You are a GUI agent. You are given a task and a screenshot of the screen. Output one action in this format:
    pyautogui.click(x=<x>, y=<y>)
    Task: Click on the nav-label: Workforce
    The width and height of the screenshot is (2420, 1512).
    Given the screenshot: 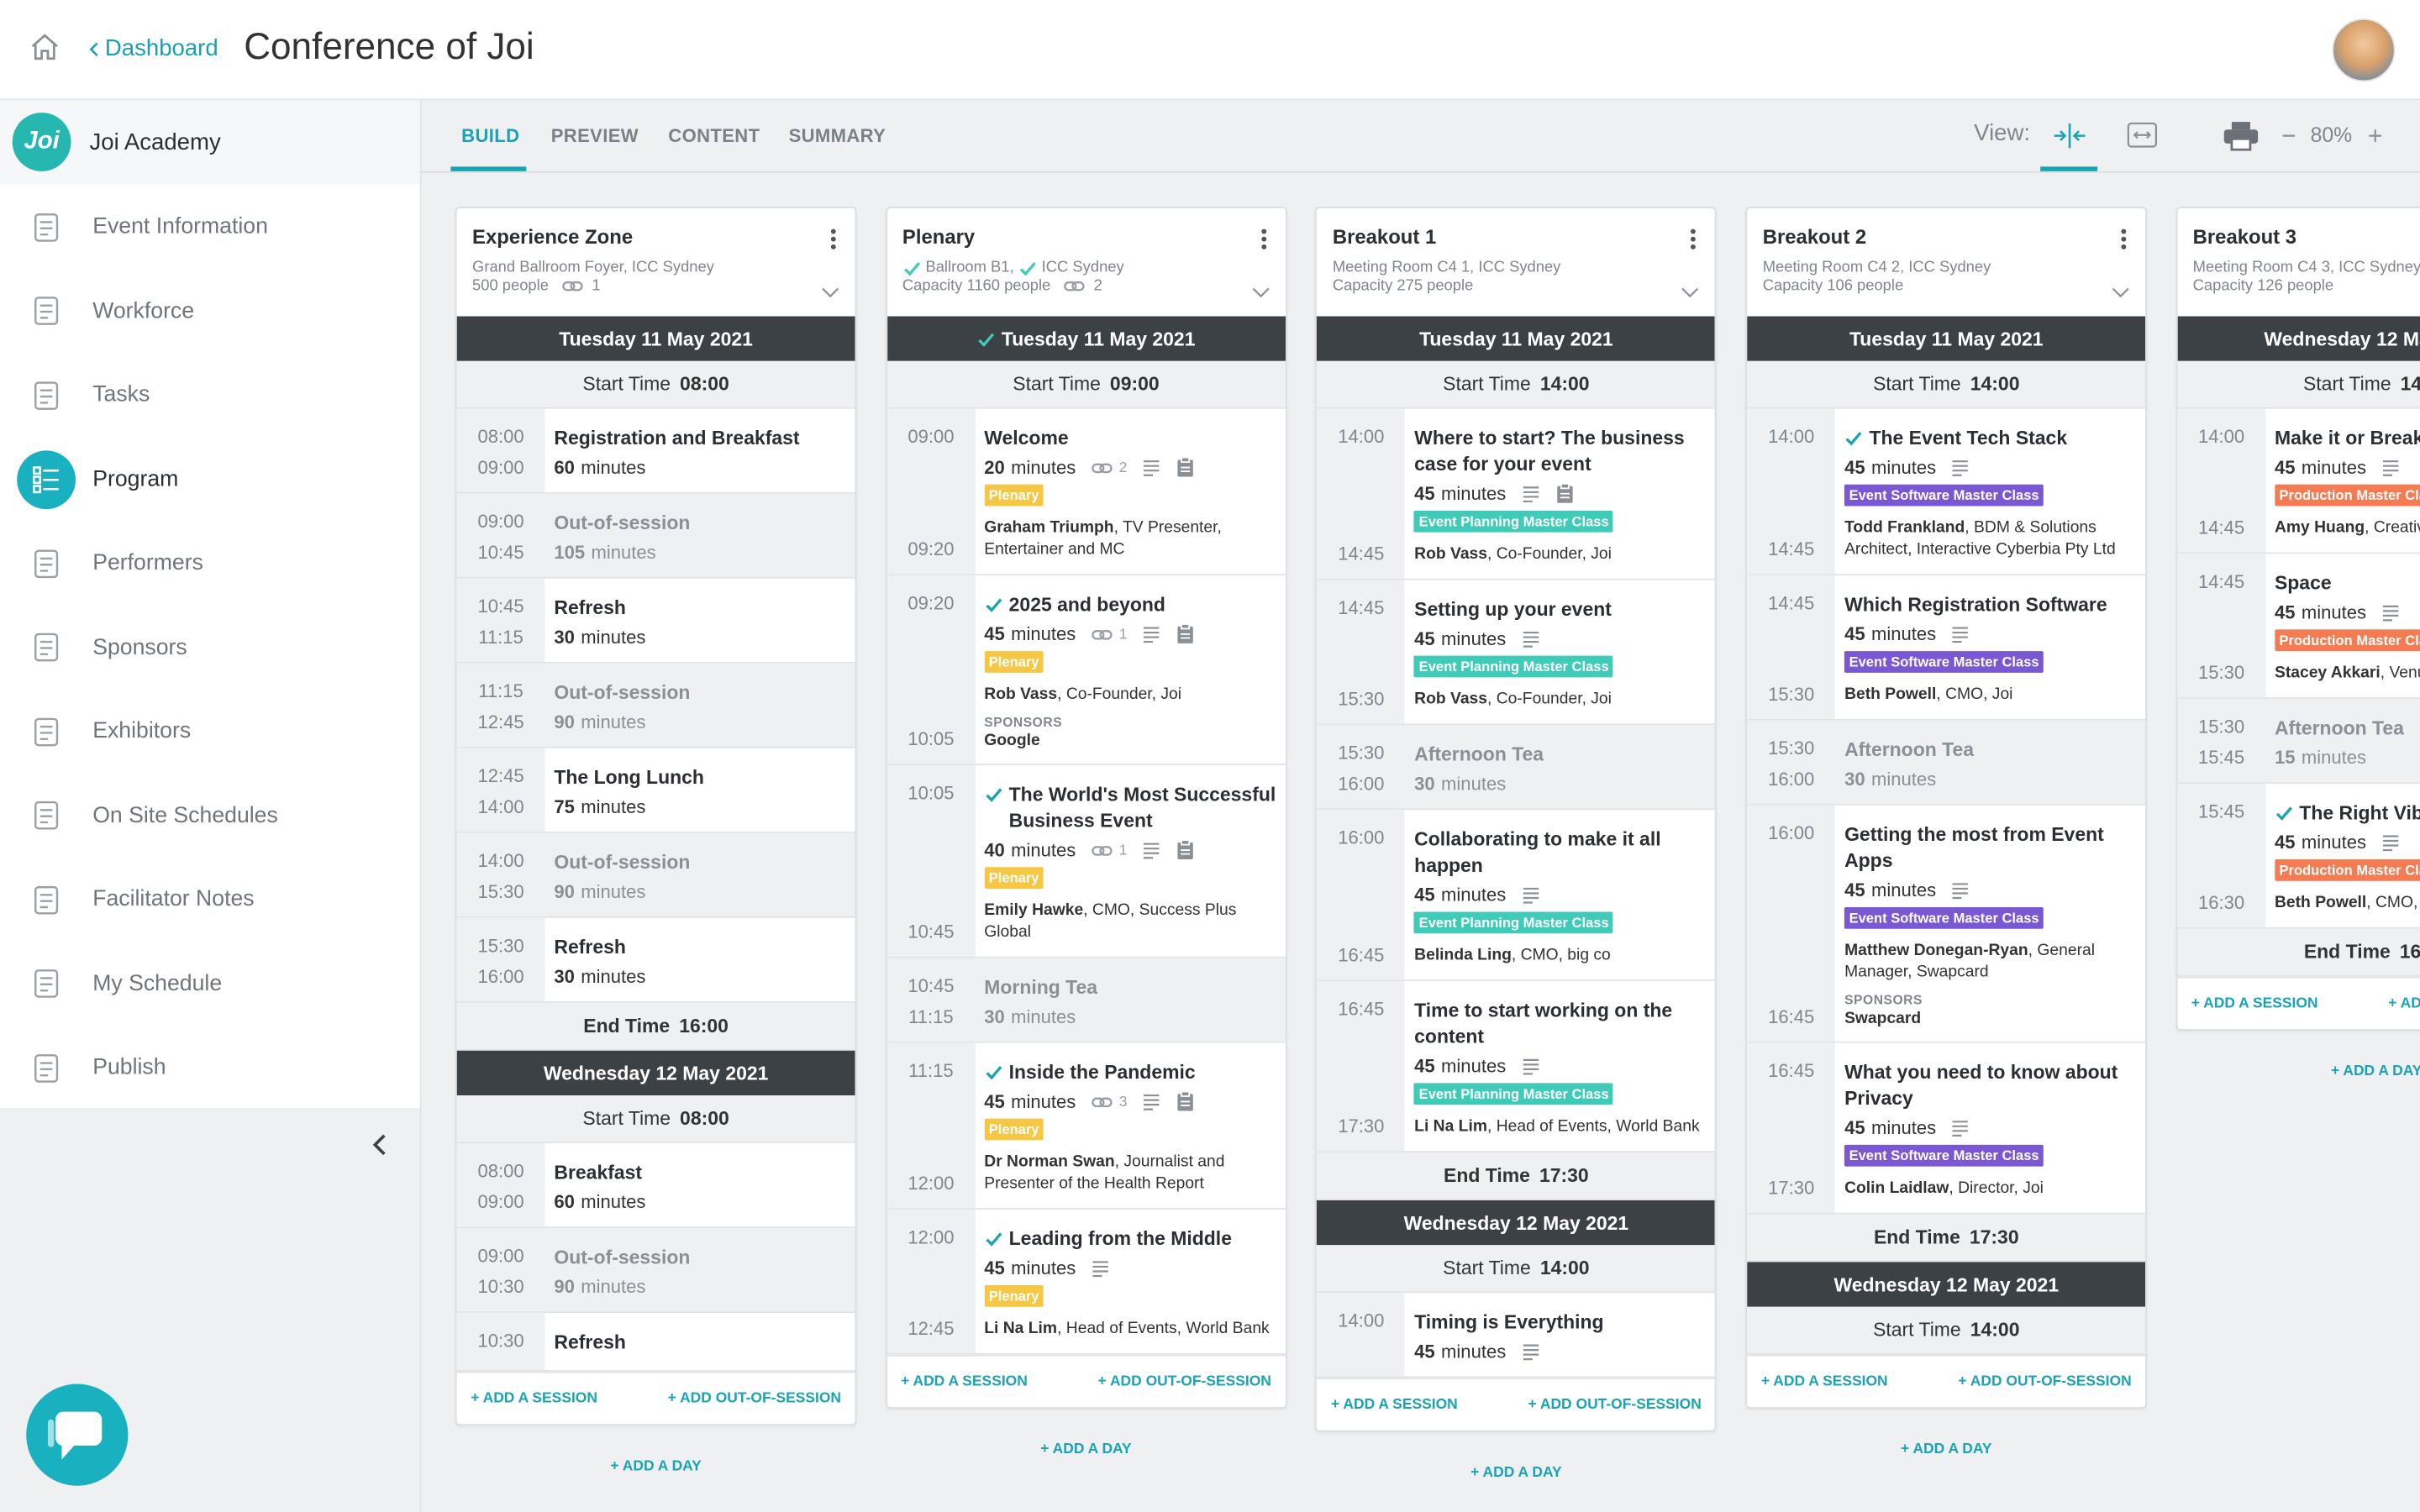 What is the action you would take?
    pyautogui.click(x=143, y=310)
    